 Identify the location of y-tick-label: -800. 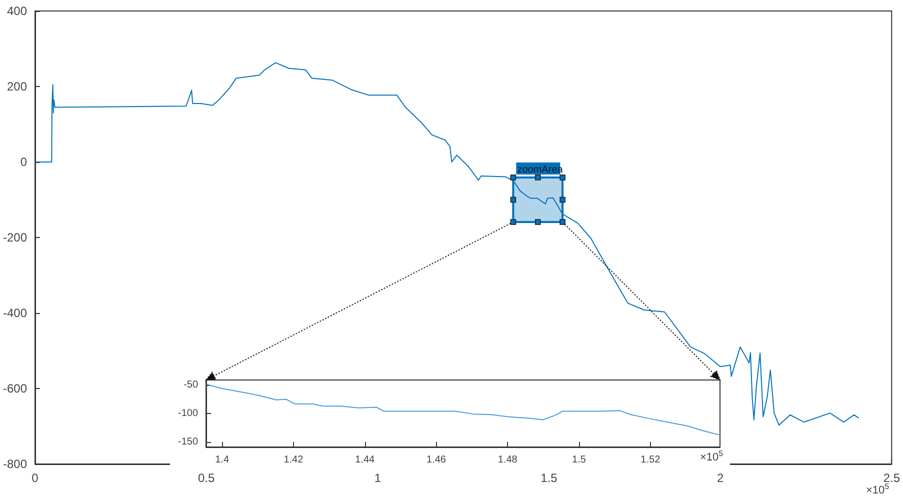
(15, 464).